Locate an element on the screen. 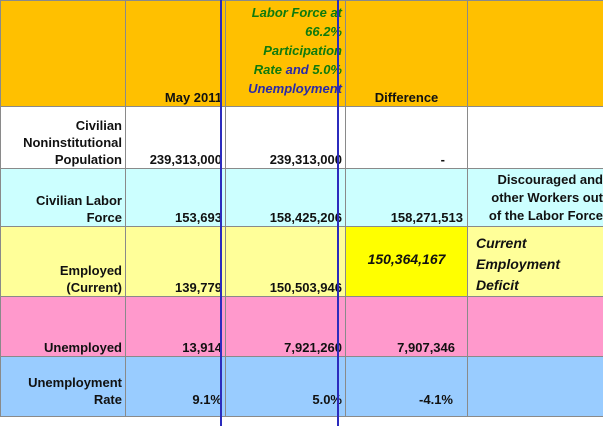 The image size is (603, 426). population-may2011-cell: 239,313,000 is located at coordinates (175, 137).